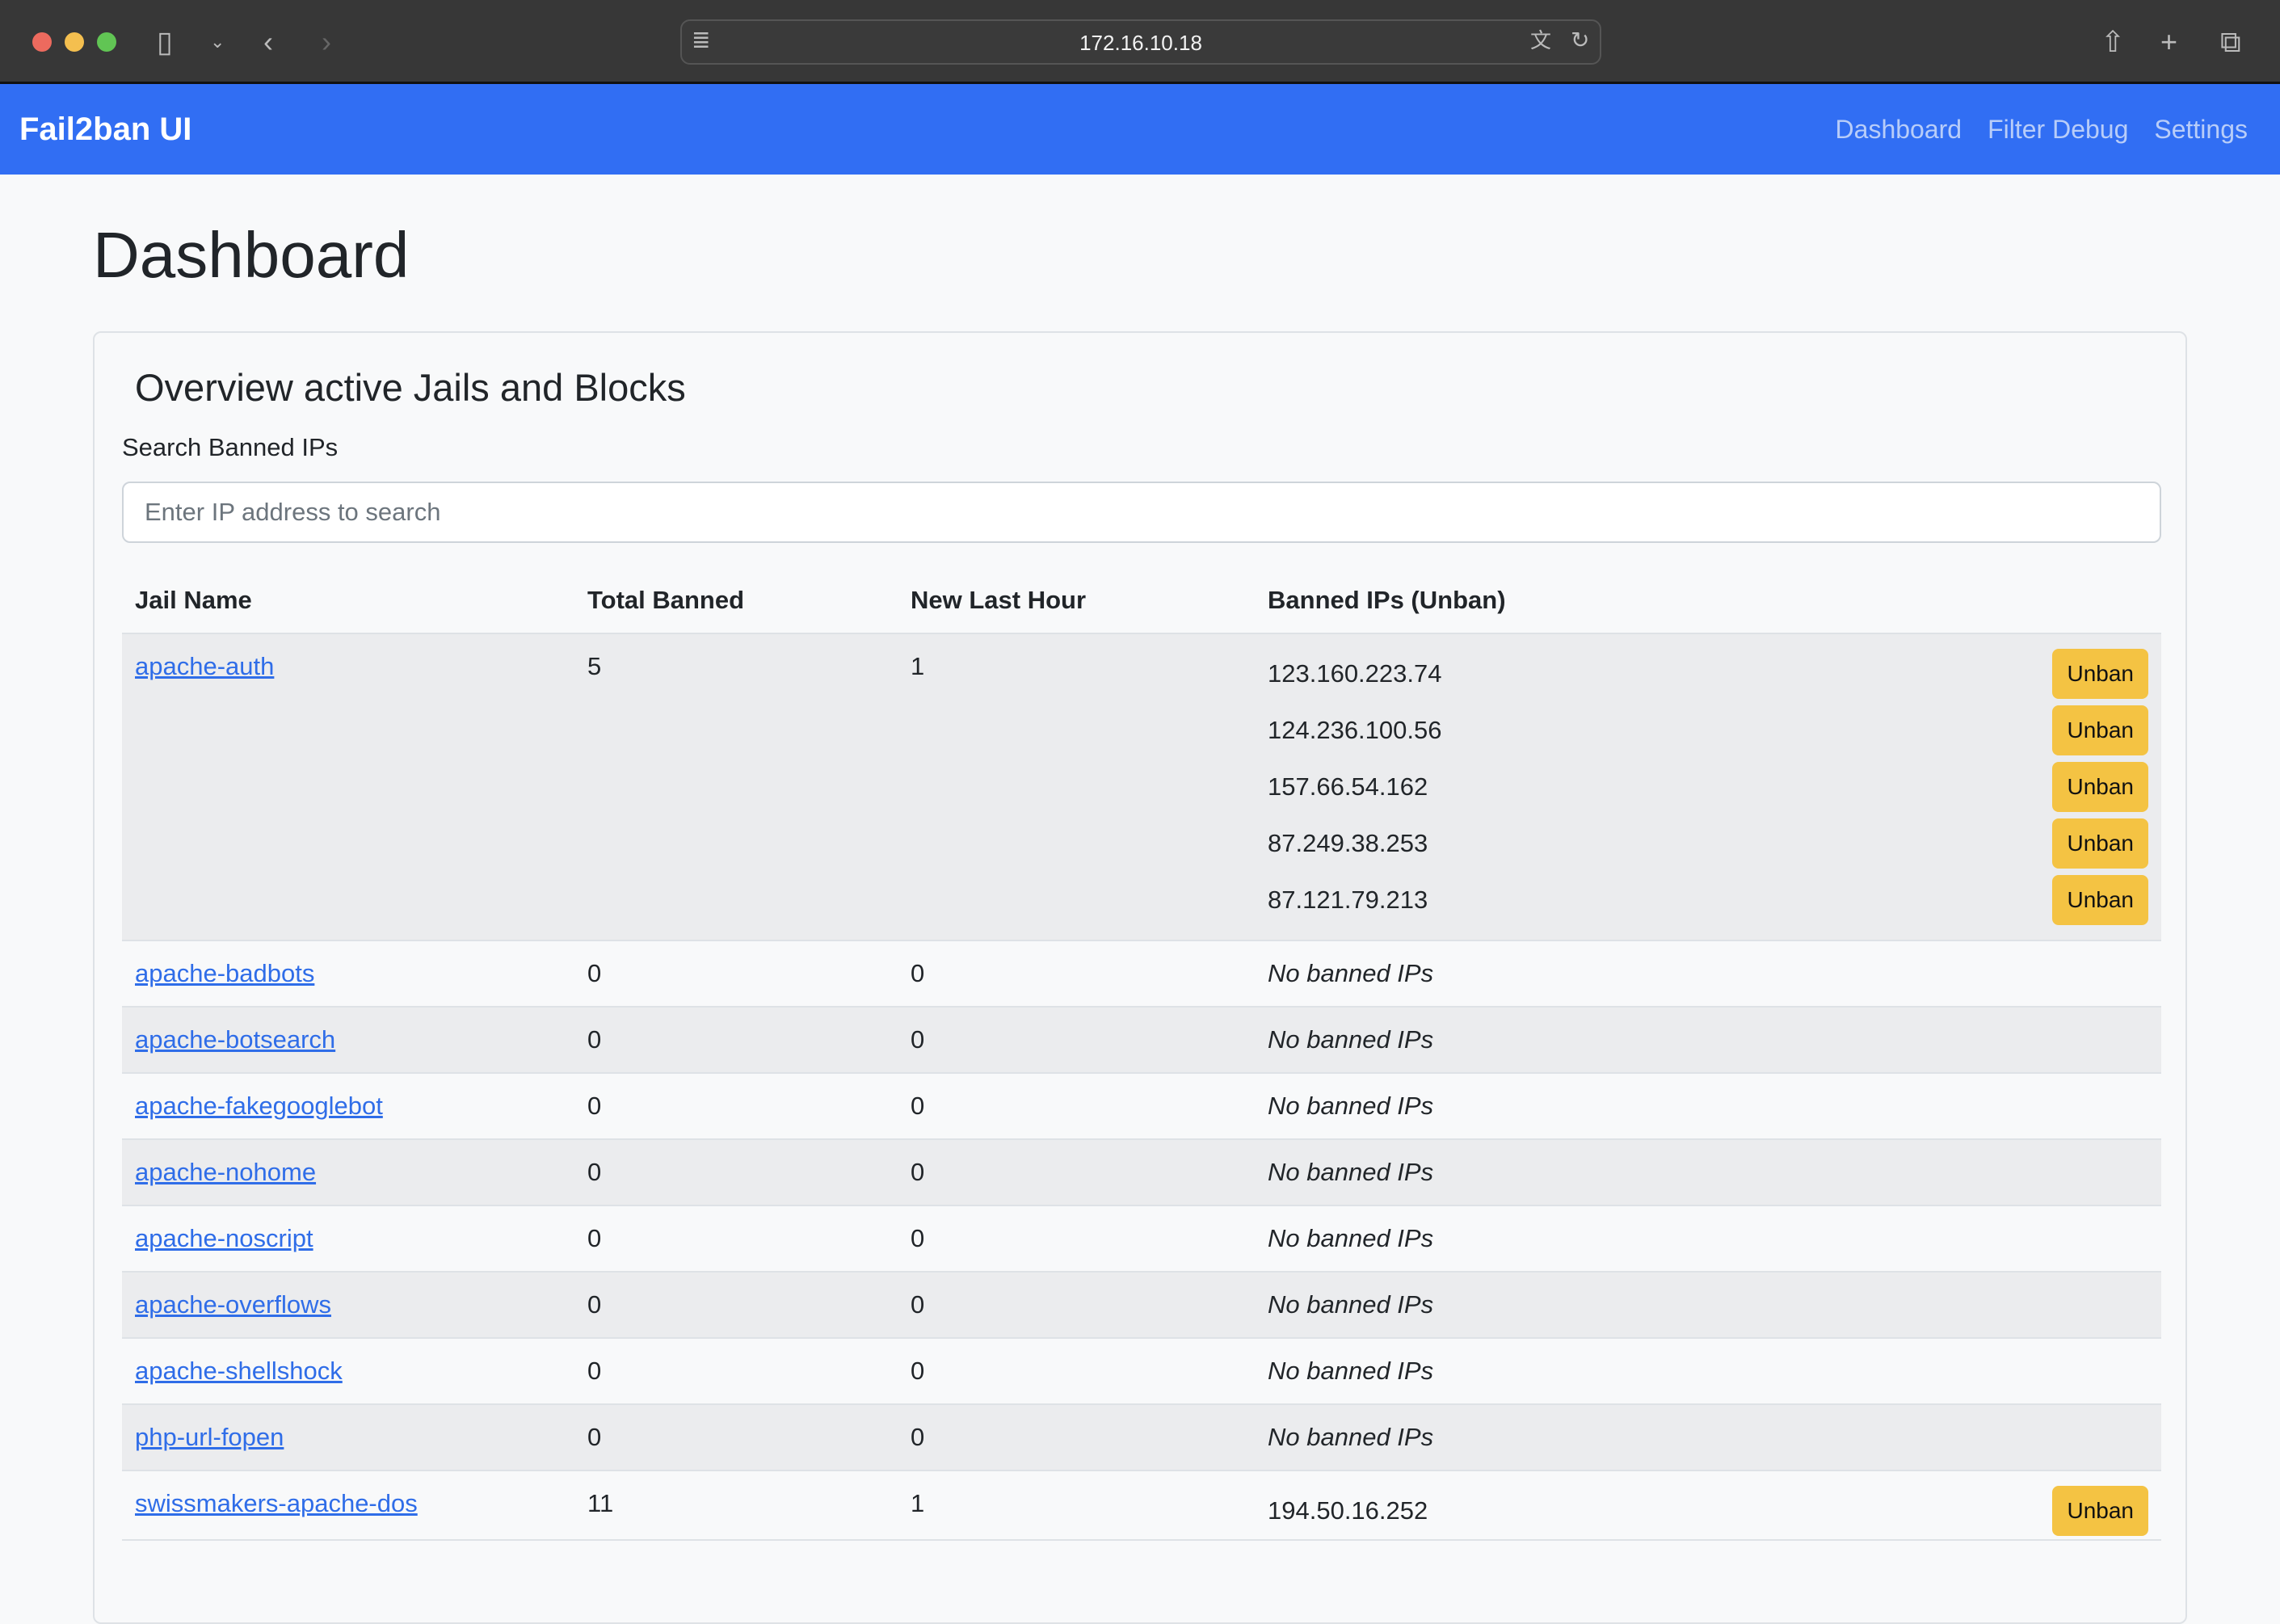 The height and width of the screenshot is (1624, 2280). Describe the element at coordinates (1348, 1510) in the screenshot. I see `banned-ip: 194.50.16.252` at that location.